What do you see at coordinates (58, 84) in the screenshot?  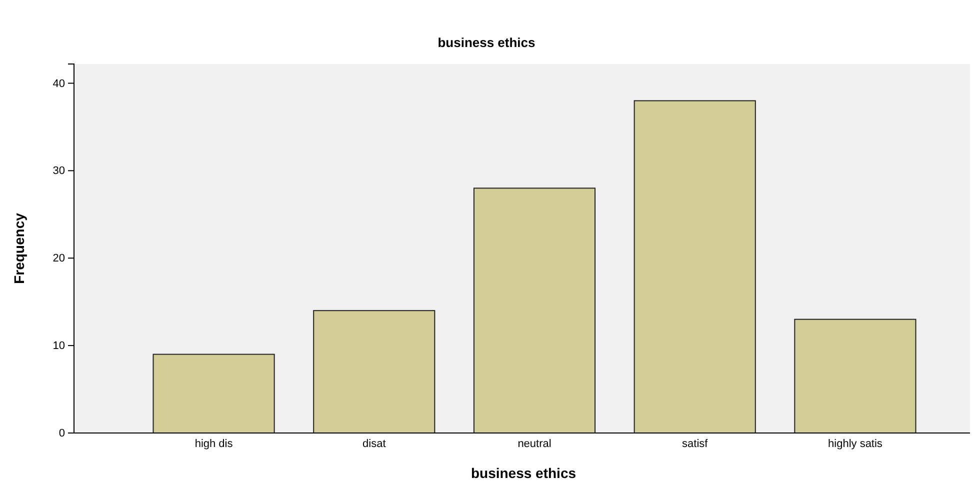 I see `y-tick-label: 40` at bounding box center [58, 84].